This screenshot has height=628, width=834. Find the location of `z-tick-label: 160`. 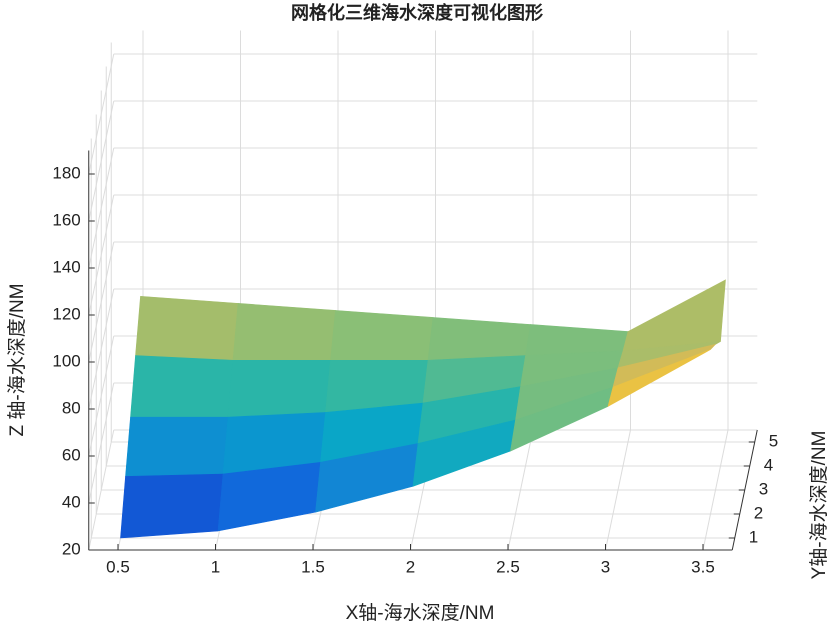

z-tick-label: 160 is located at coordinates (66, 219).